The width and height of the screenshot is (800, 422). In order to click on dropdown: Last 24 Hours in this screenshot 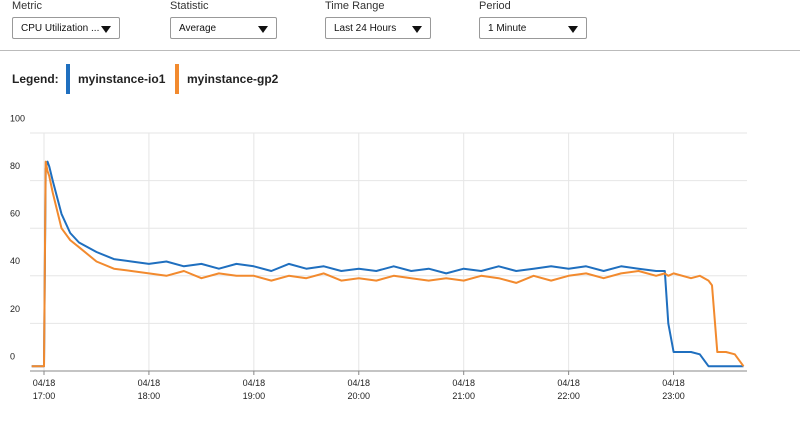, I will do `click(378, 28)`.